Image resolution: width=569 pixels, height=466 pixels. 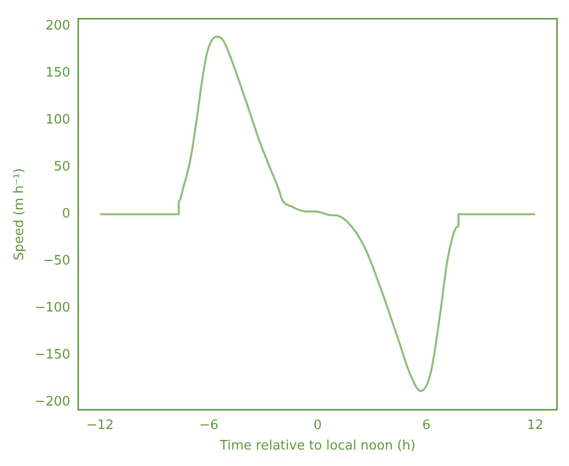 I want to click on y-tick-label: 100, so click(x=57, y=120).